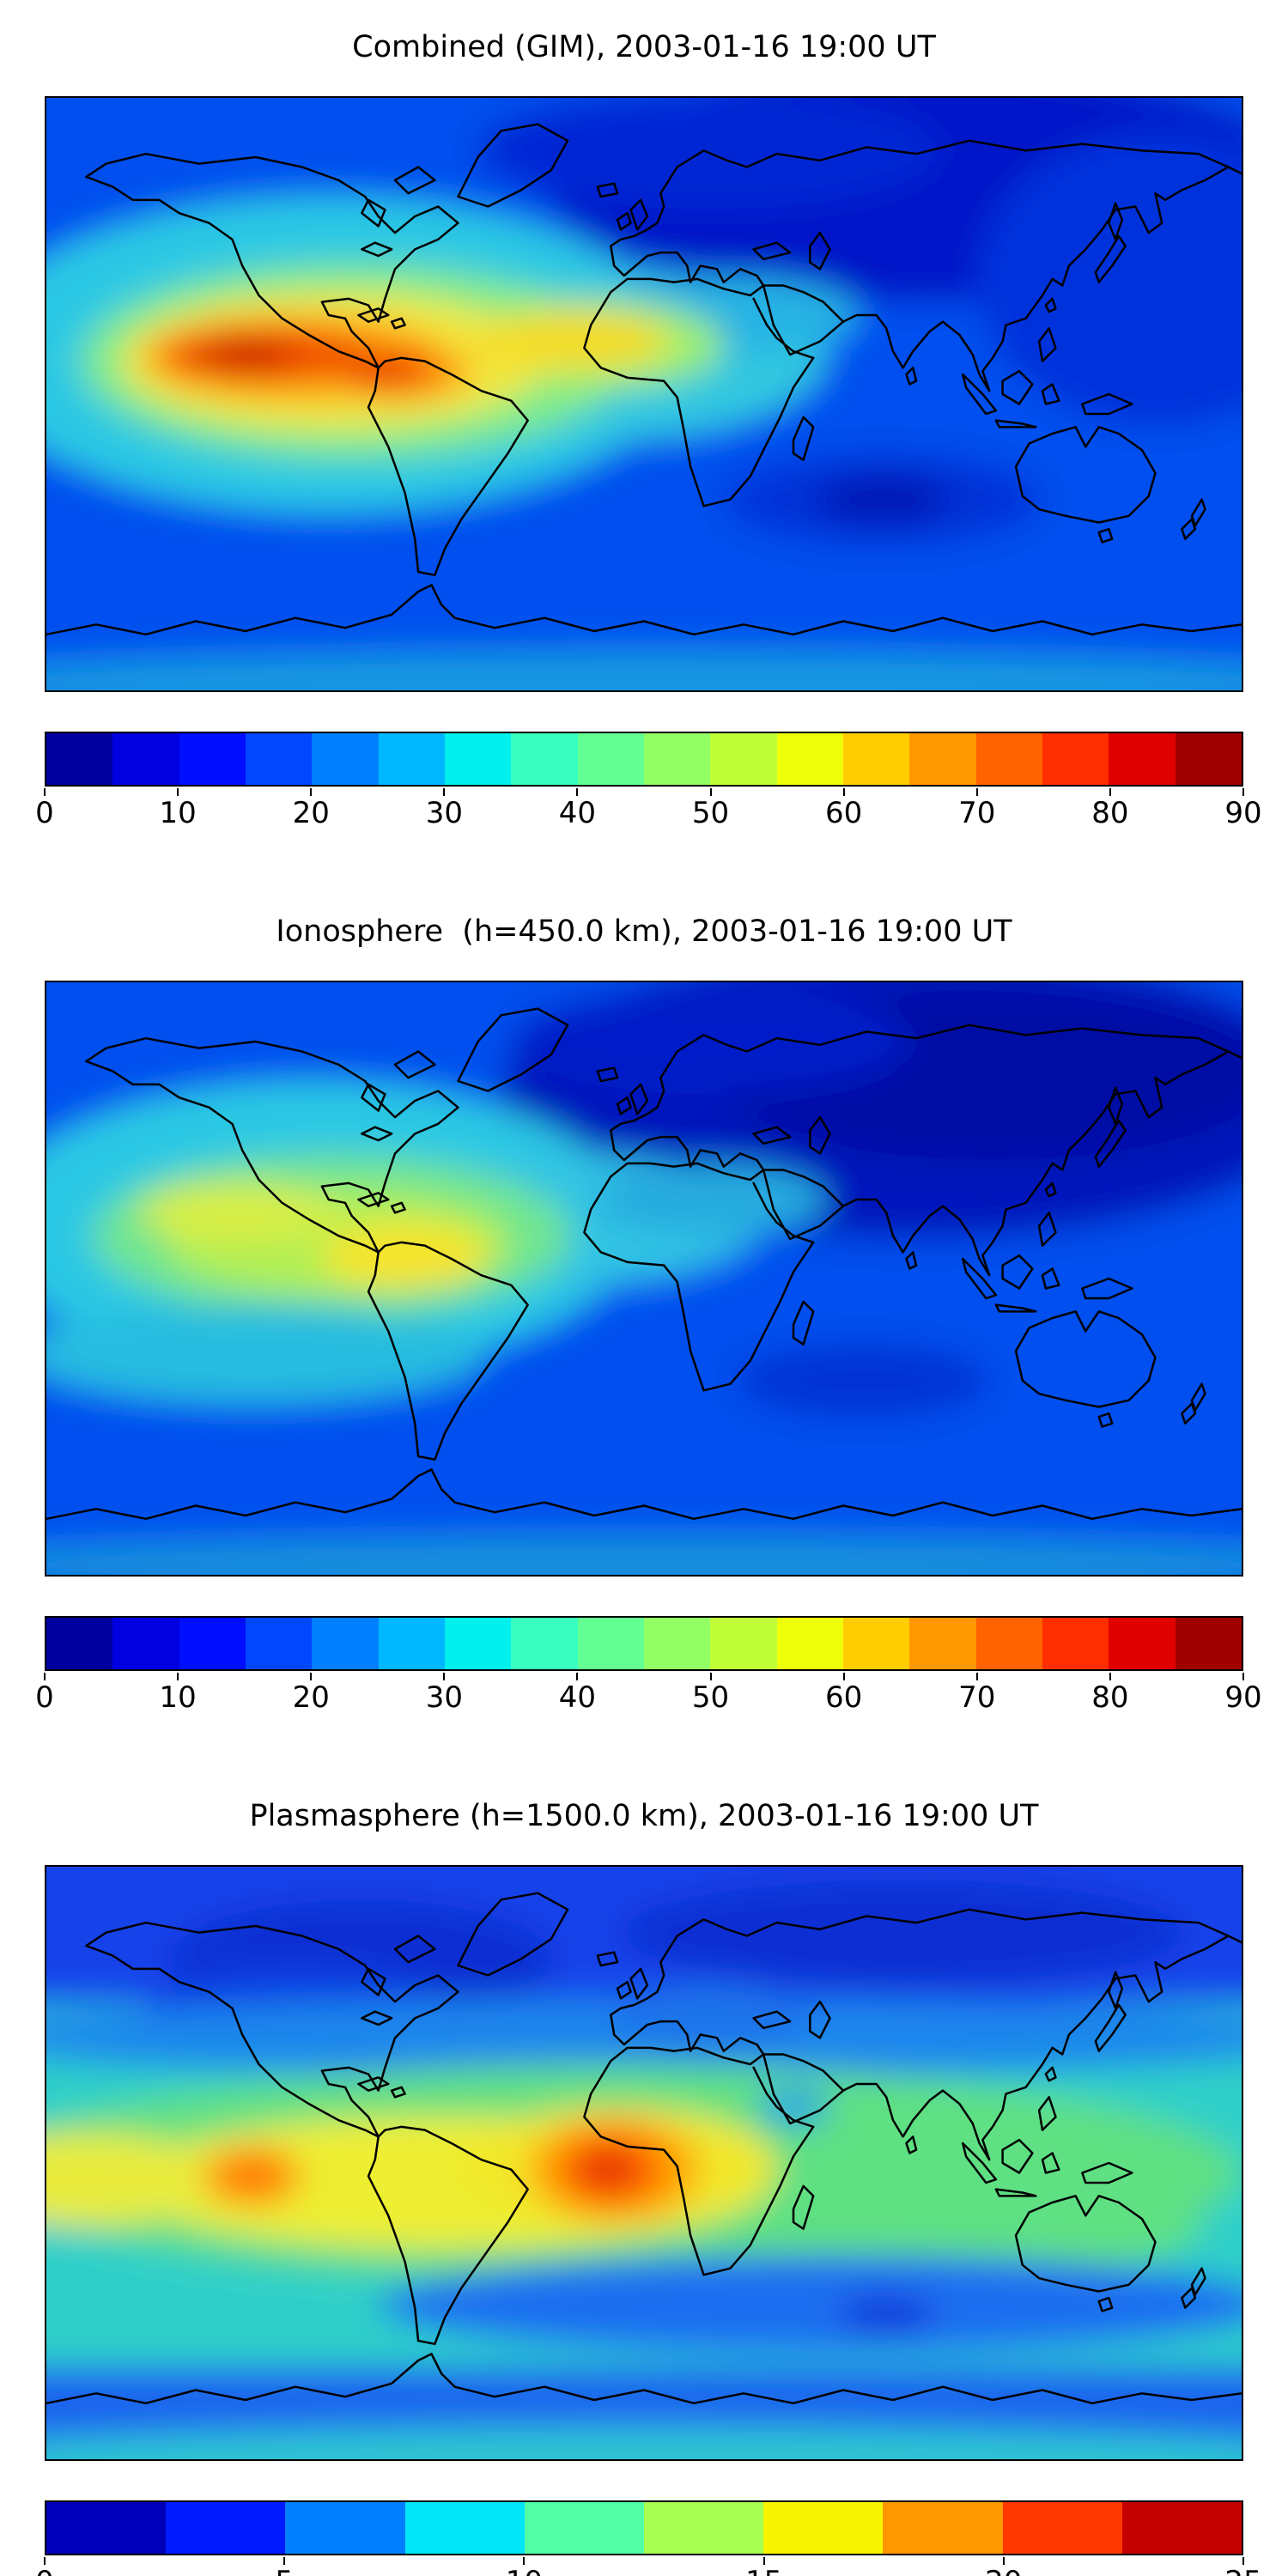 The image size is (1288, 2576). What do you see at coordinates (644, 47) in the screenshot?
I see `panel-title: Combined (GIM), 2003-01-16 19:00 UT` at bounding box center [644, 47].